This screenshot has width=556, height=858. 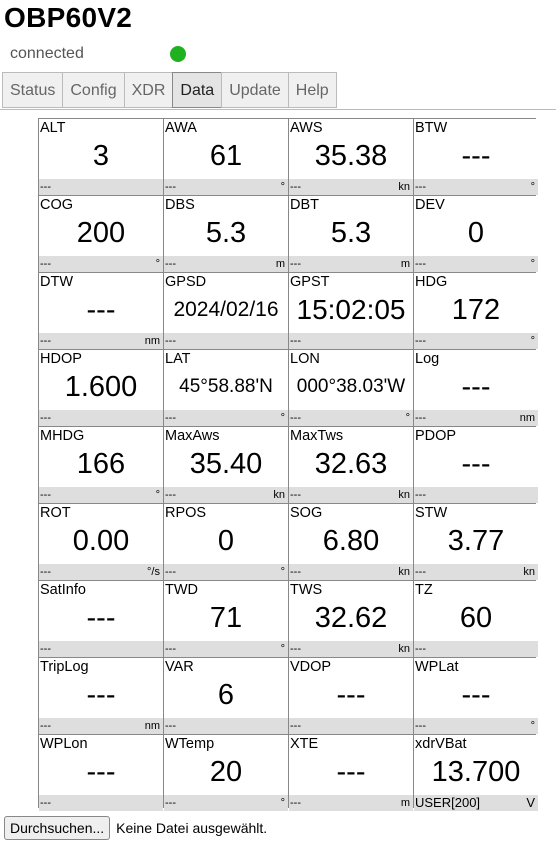 What do you see at coordinates (53, 128) in the screenshot?
I see `cell-name: ALT` at bounding box center [53, 128].